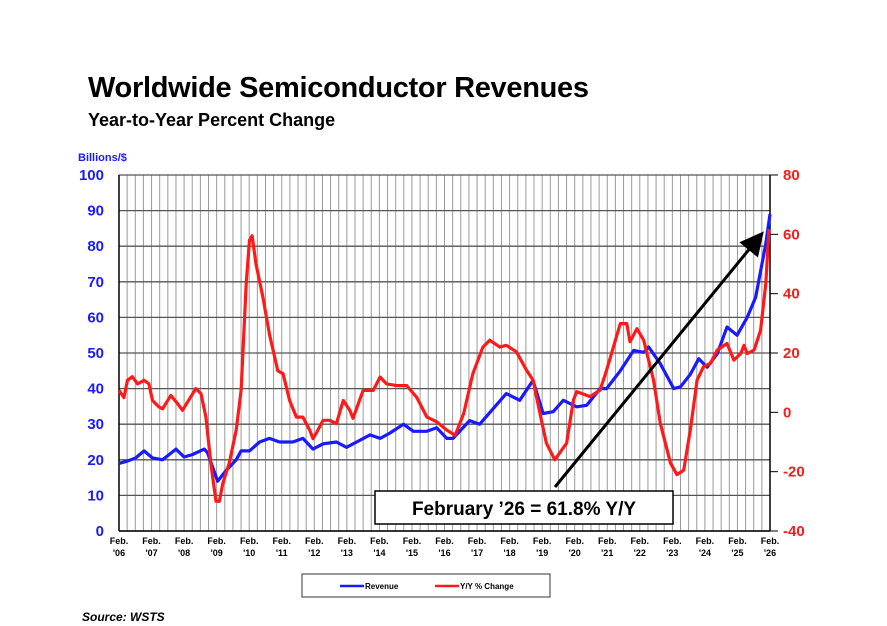 Image resolution: width=887 pixels, height=626 pixels. Describe the element at coordinates (791, 353) in the screenshot. I see `right-axis-tick-label: 20` at that location.